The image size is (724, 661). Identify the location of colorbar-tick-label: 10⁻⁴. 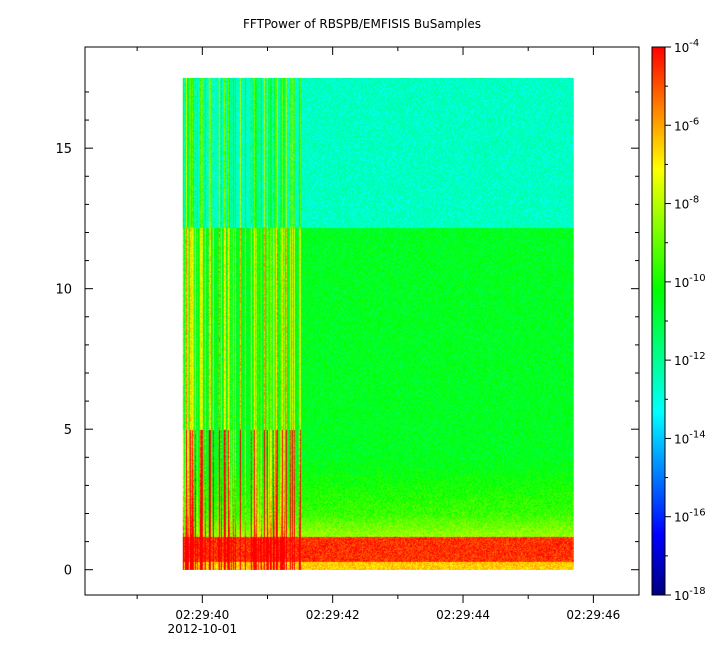
(686, 46).